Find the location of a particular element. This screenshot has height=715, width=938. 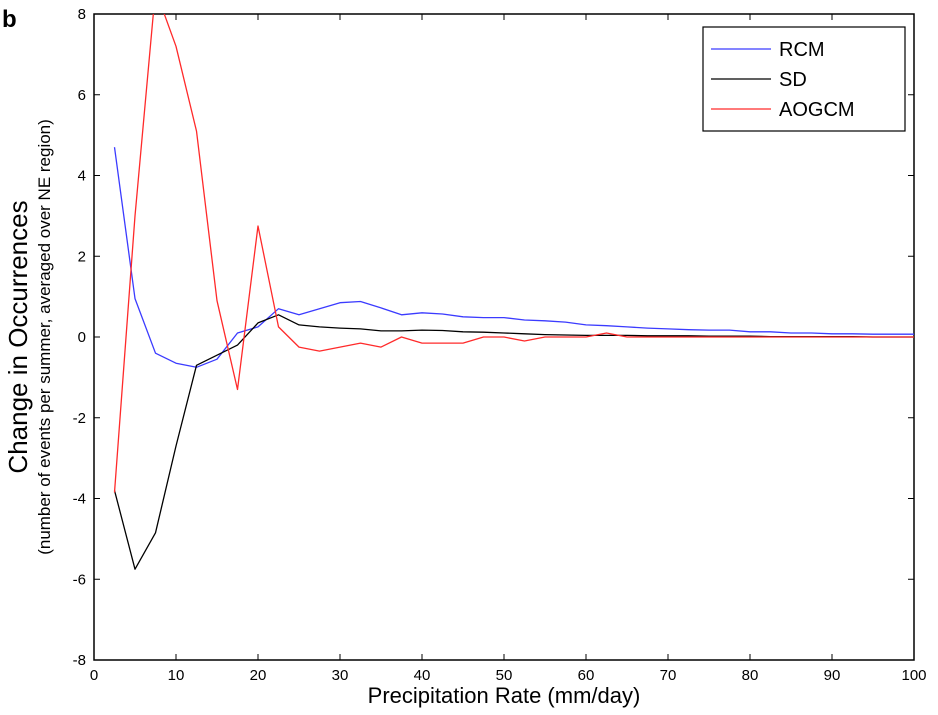

y-tick-label: -4 is located at coordinates (79, 499).